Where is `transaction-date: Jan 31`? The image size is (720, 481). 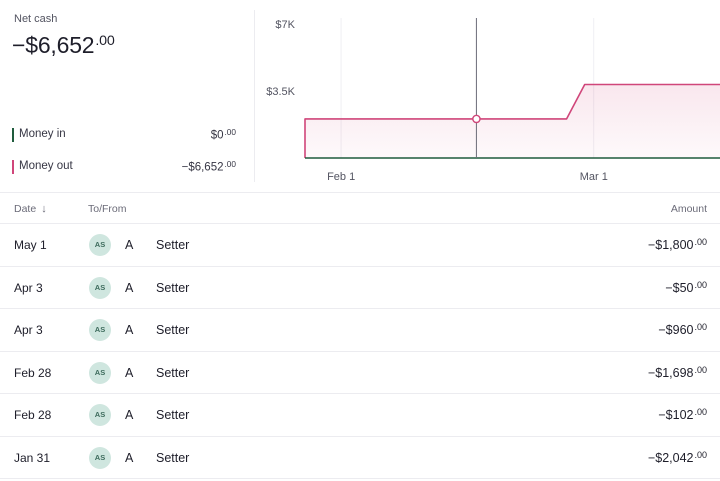 transaction-date: Jan 31 is located at coordinates (32, 457).